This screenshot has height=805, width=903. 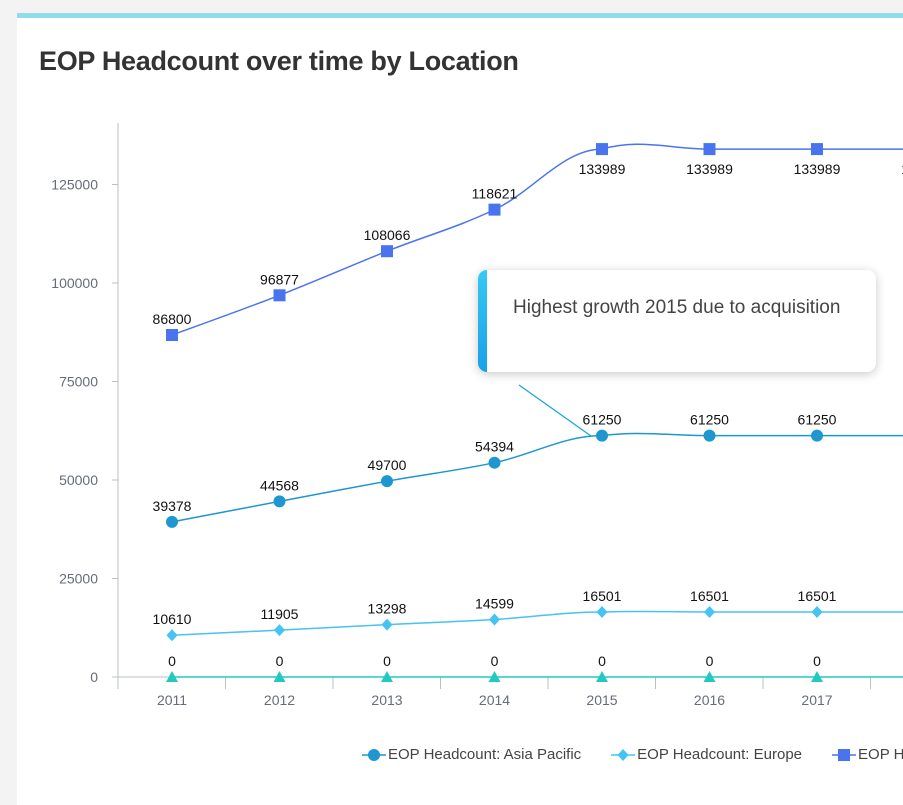 I want to click on square-legend-icon, so click(x=844, y=755).